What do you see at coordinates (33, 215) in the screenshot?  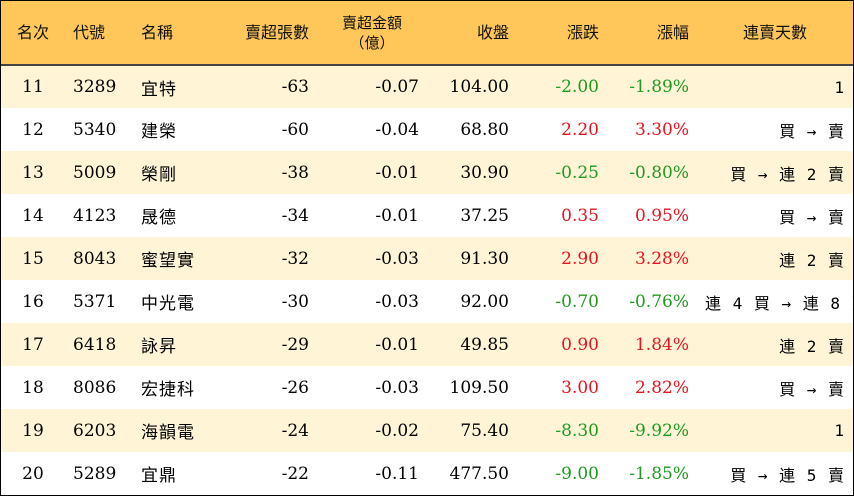 I see `cell-rank: 14` at bounding box center [33, 215].